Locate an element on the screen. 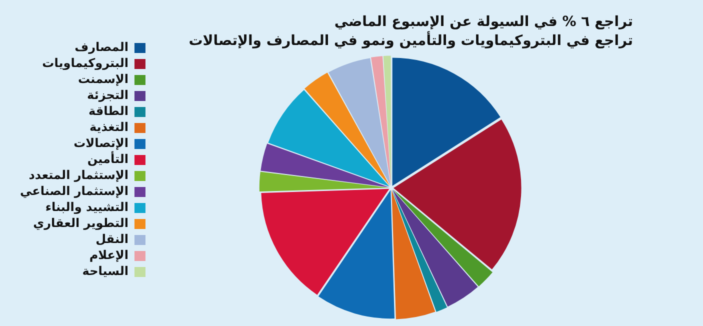 Image resolution: width=703 pixels, height=326 pixels. legend-label: الإستثمار الصناعي is located at coordinates (74, 191).